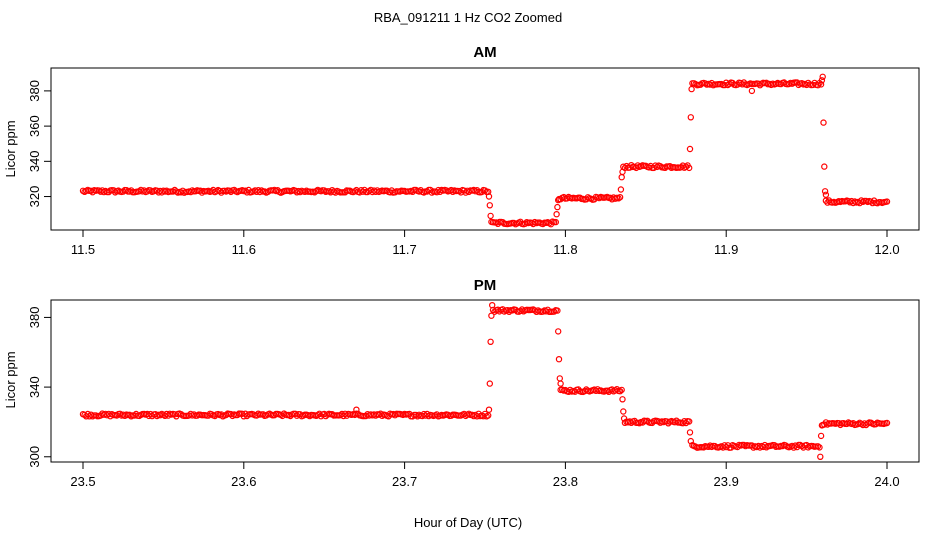  I want to click on panel-title: PM, so click(485, 285).